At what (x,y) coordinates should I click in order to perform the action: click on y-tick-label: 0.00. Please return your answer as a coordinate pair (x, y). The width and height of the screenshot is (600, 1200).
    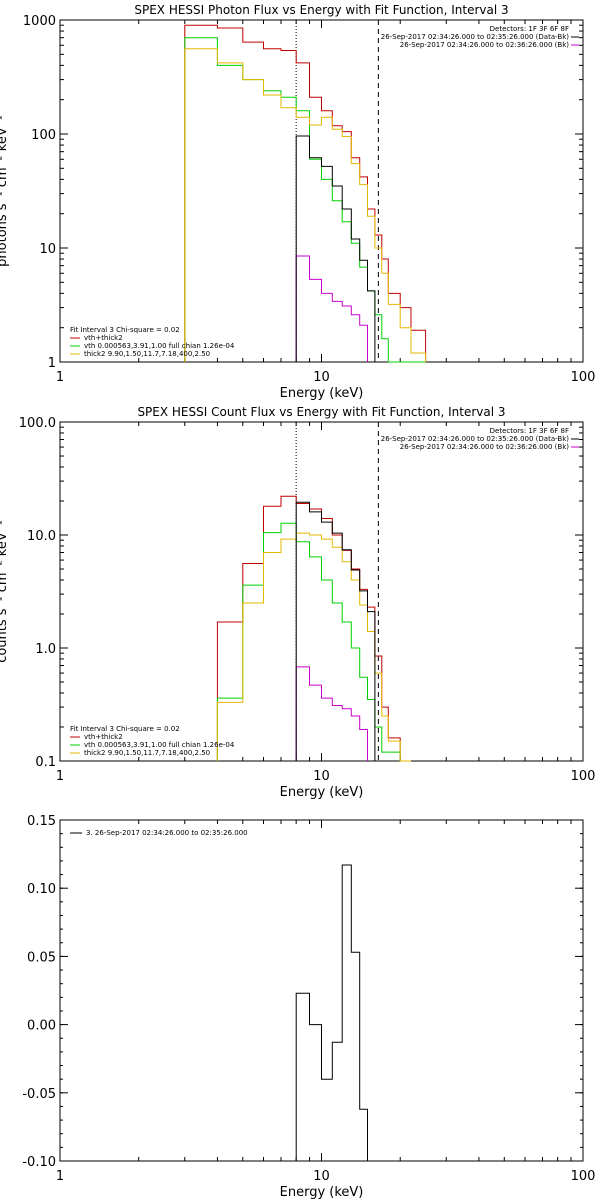
    Looking at the image, I should click on (41, 1026).